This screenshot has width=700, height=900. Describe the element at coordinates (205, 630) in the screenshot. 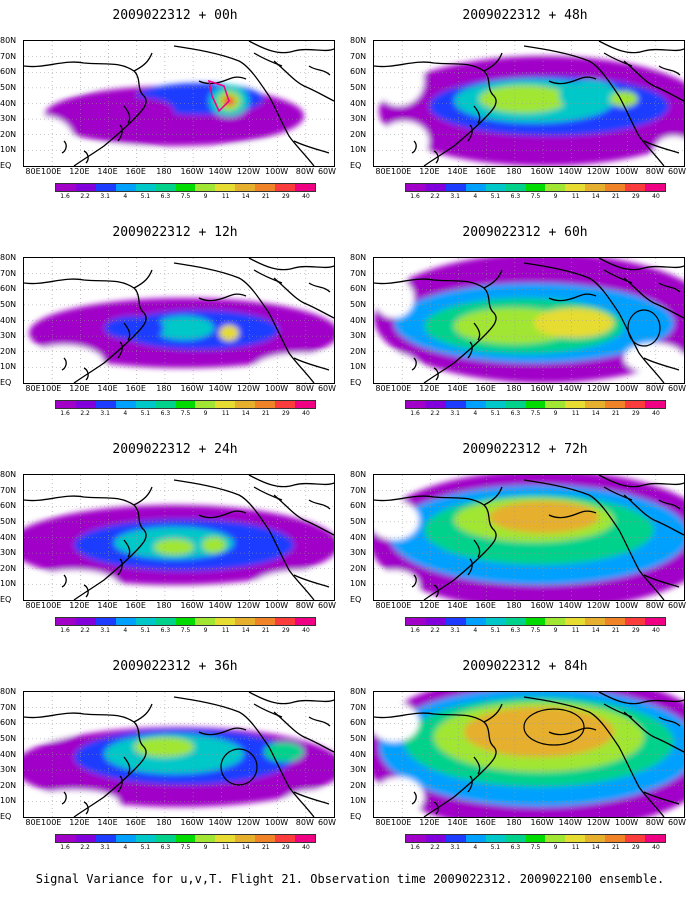

I see `colorbar-tick-label: 9` at that location.